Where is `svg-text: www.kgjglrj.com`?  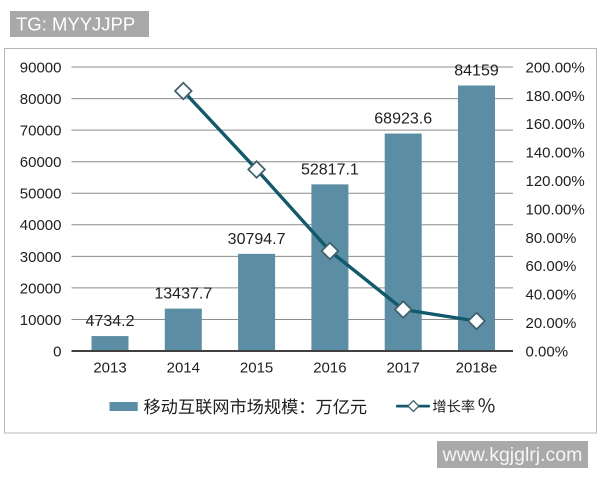
svg-text: www.kgjglrj.com is located at coordinates (512, 455).